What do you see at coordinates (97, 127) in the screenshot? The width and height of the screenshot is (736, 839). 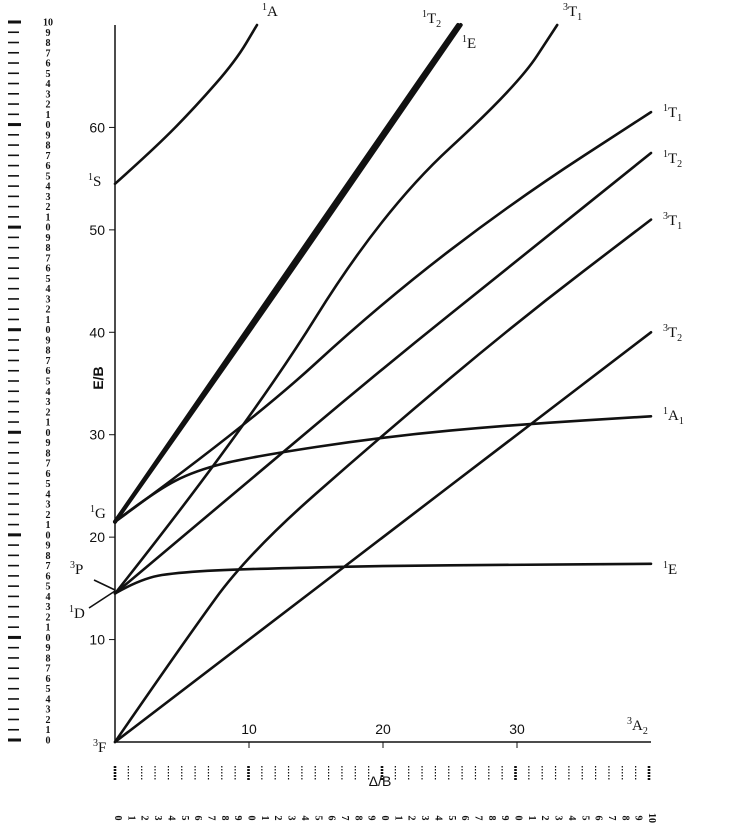 I see `y-tick-label: 60` at bounding box center [97, 127].